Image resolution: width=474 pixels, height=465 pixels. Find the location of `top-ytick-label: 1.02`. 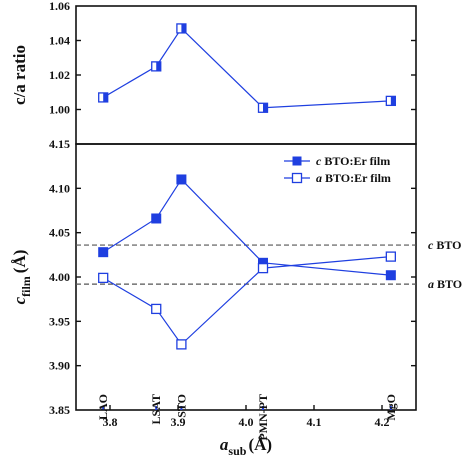

top-ytick-label: 1.02 is located at coordinates (59, 75).